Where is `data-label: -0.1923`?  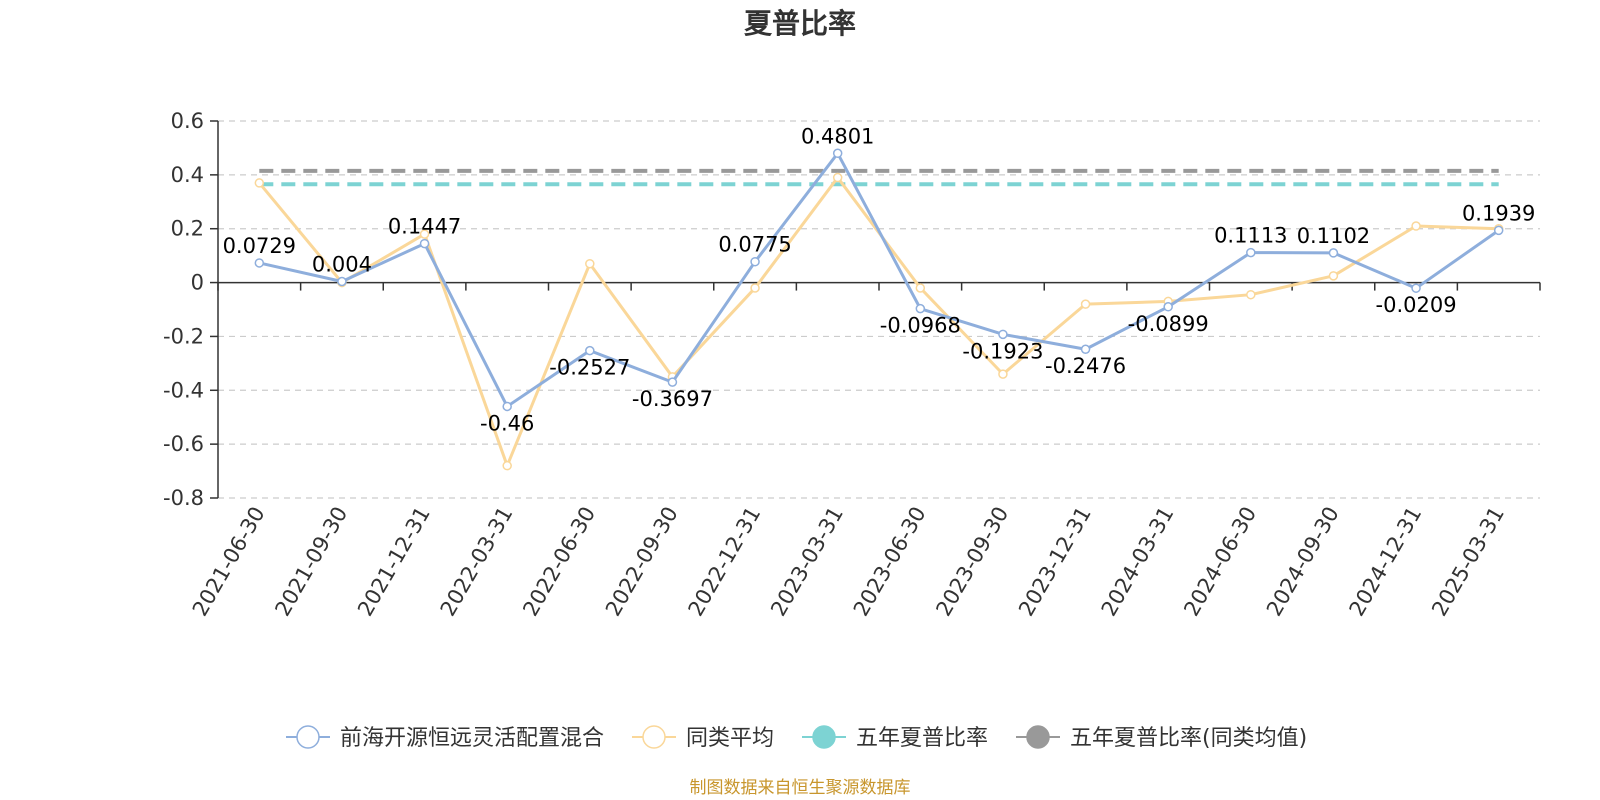
data-label: -0.1923 is located at coordinates (1002, 351).